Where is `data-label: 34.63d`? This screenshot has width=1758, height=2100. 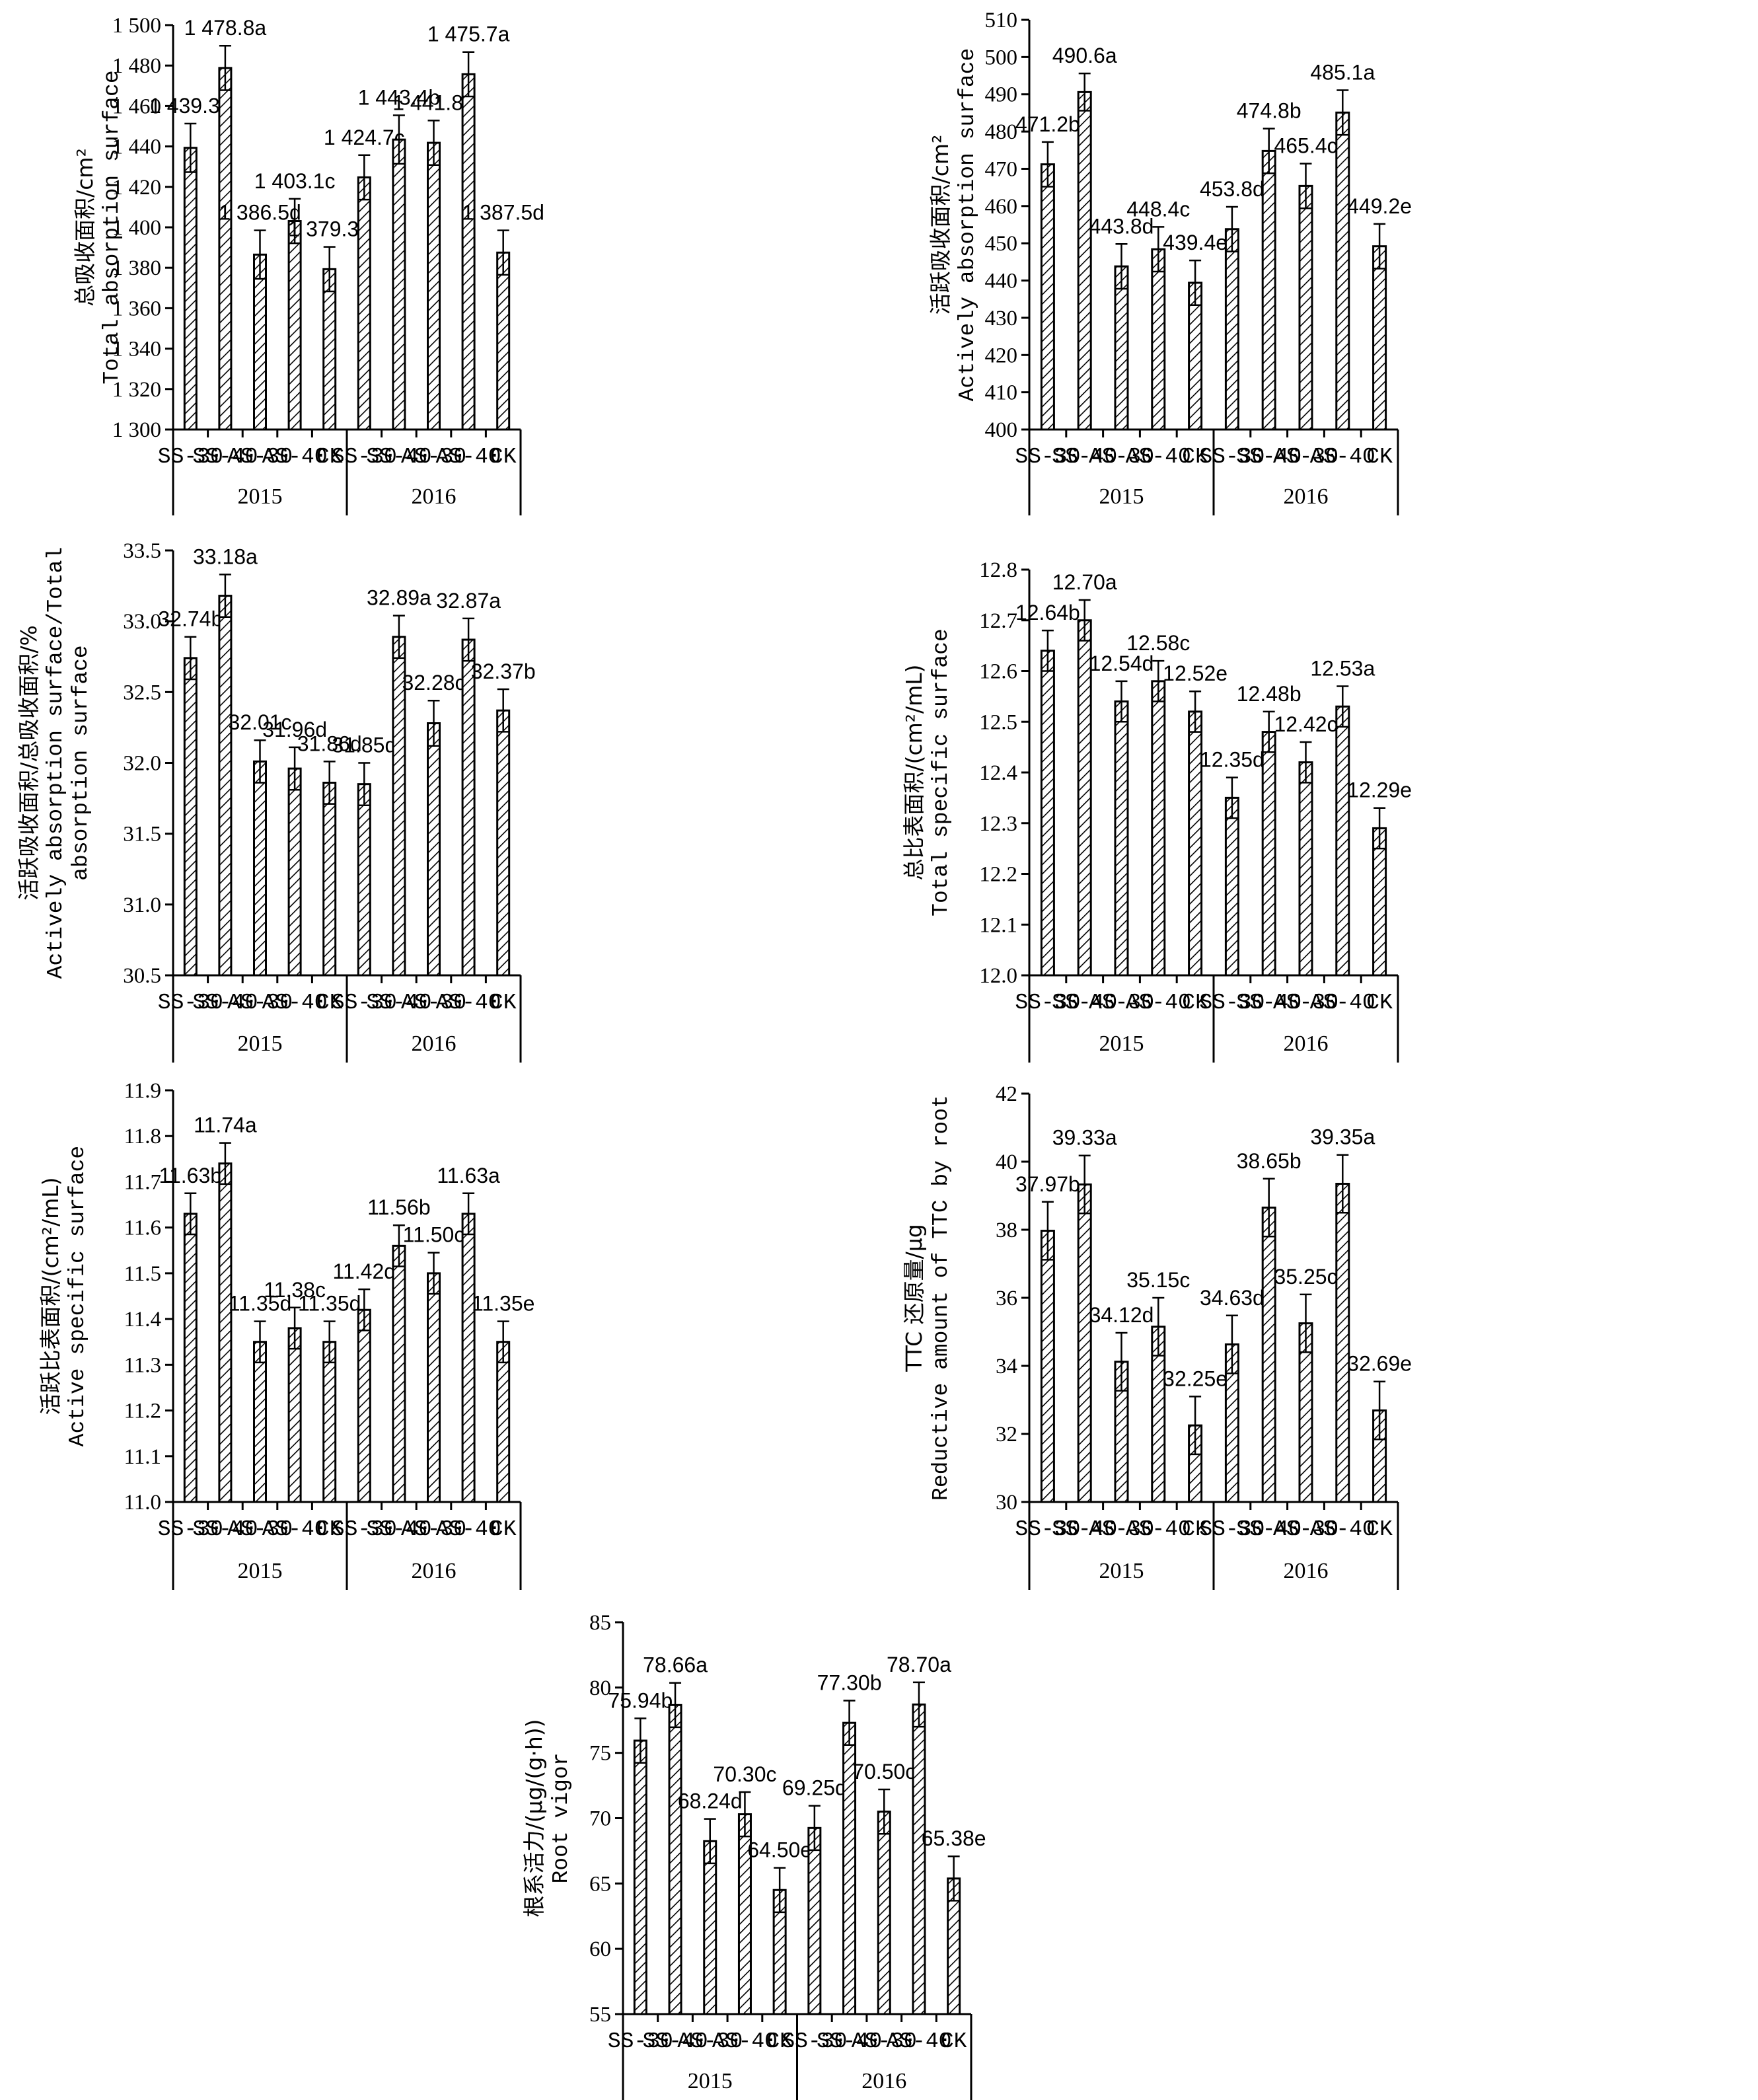
data-label: 34.63d is located at coordinates (1232, 1298).